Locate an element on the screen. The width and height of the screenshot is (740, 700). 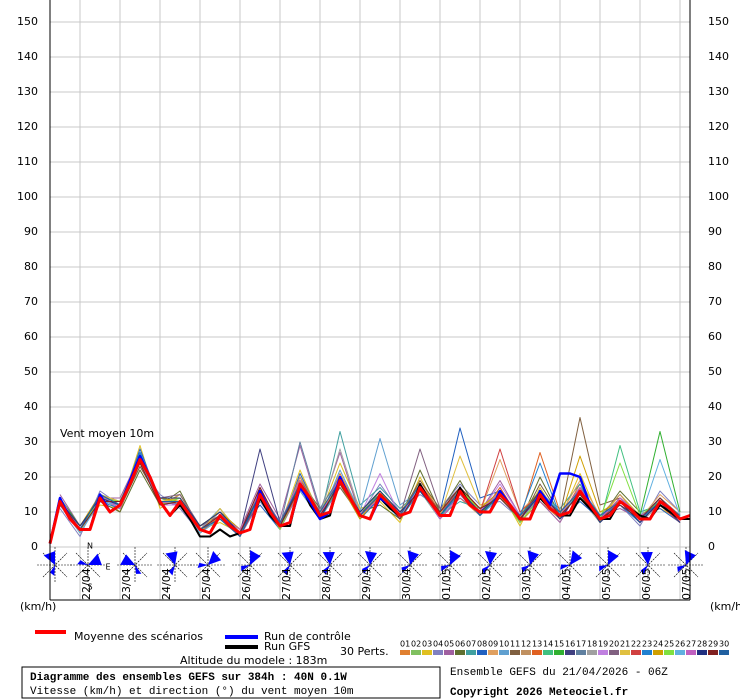
x-tick-label: 28/04 is located at coordinates (326, 584).